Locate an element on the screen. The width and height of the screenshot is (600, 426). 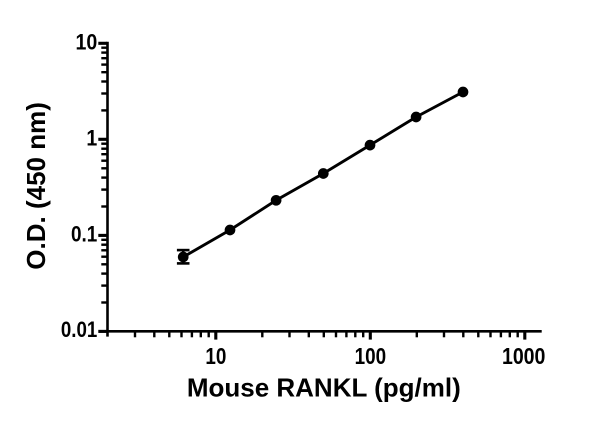
svg-text: 0.1 is located at coordinates (84, 234).